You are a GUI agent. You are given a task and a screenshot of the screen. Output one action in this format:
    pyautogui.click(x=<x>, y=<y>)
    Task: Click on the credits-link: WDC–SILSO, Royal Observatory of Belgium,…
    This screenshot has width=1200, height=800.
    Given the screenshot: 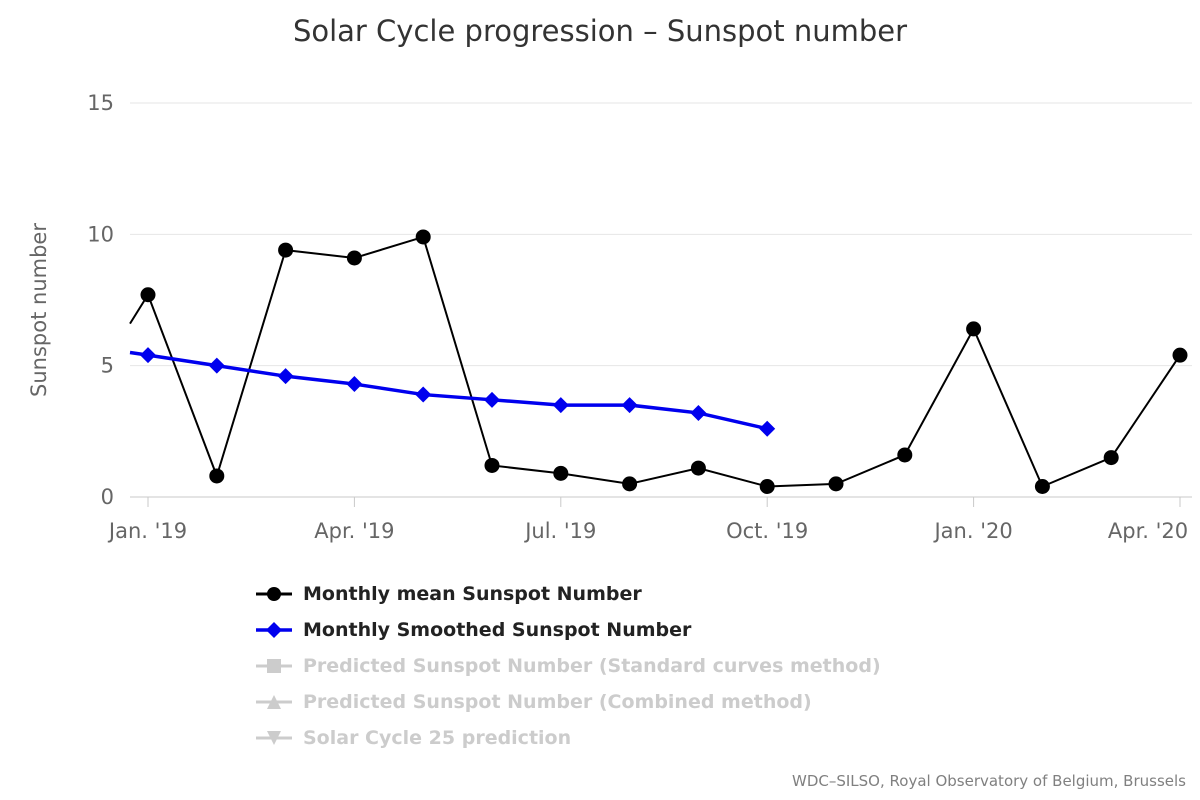 What is the action you would take?
    pyautogui.click(x=989, y=781)
    